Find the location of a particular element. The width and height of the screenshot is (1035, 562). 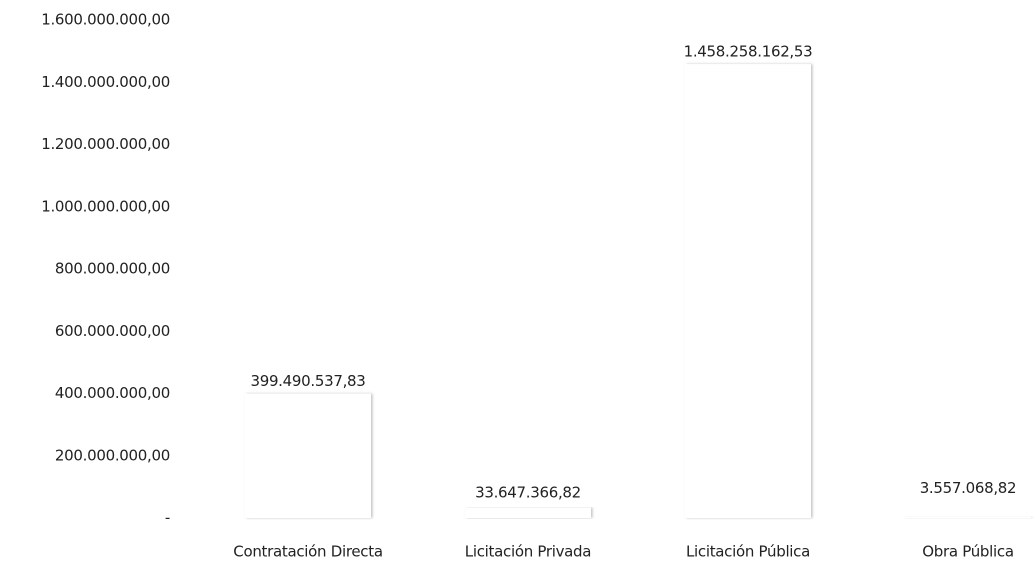

y-tick-label: 1.200.000.000,00 is located at coordinates (105, 144).